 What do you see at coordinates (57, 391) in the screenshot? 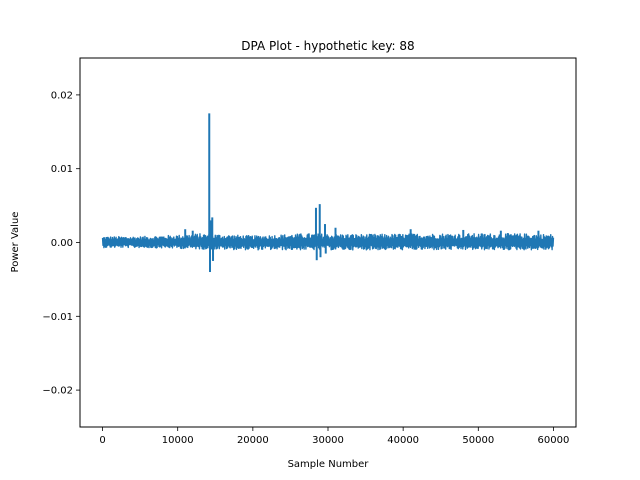
I see `y-tick-label: −0.02` at bounding box center [57, 391].